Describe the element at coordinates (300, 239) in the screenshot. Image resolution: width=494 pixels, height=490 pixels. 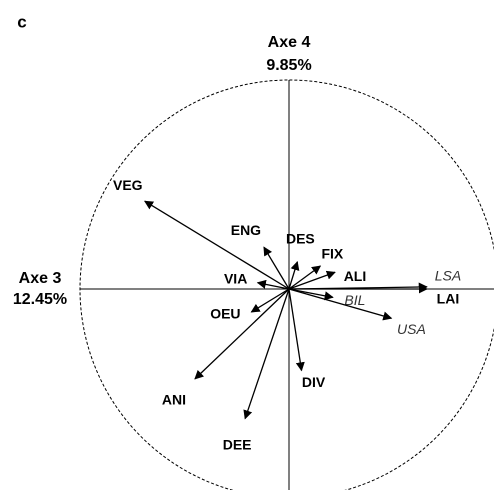
I see `vector-label: DES` at that location.